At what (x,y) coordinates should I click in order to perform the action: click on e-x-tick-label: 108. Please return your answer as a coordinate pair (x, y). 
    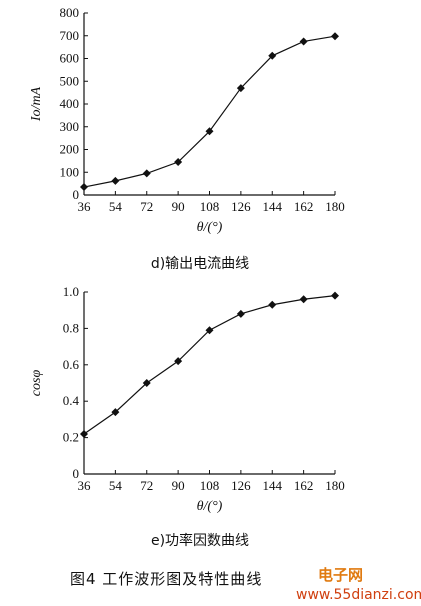
    Looking at the image, I should click on (210, 485).